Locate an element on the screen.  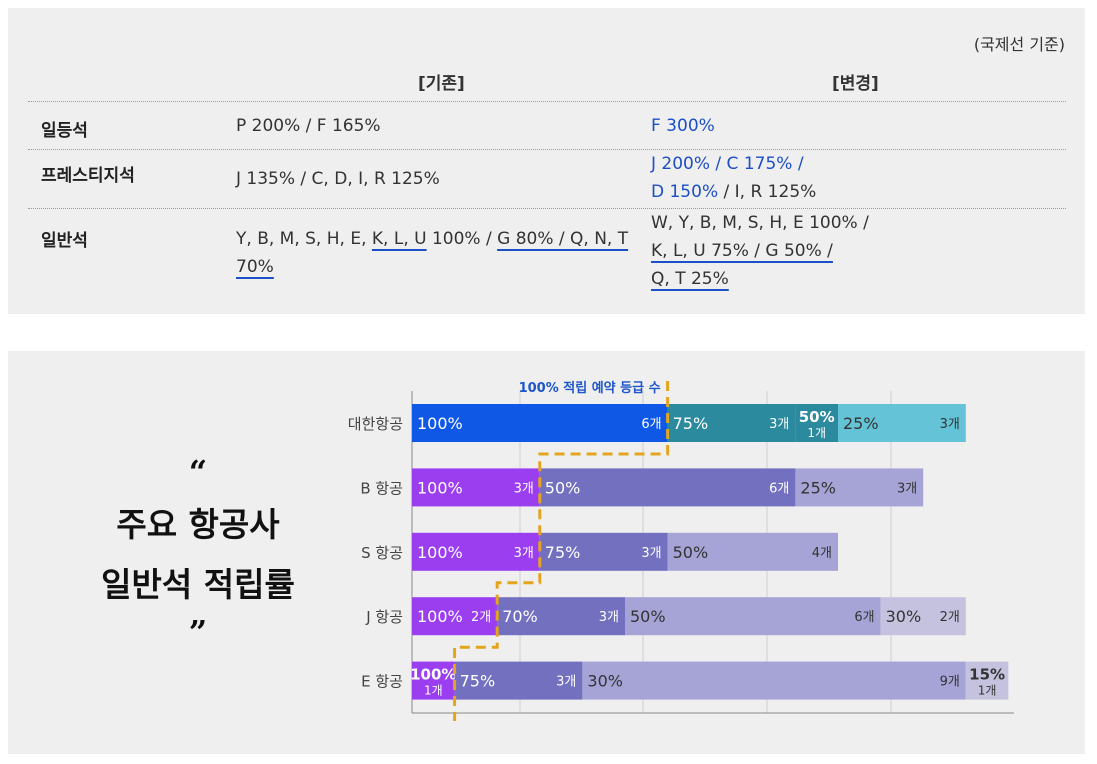
class-text: / I, R 125% is located at coordinates (767, 192).